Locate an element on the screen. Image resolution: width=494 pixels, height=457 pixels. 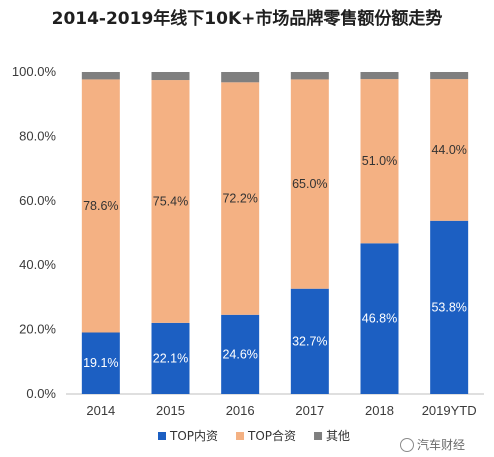
y-tick-label: 60.0% is located at coordinates (37, 200).